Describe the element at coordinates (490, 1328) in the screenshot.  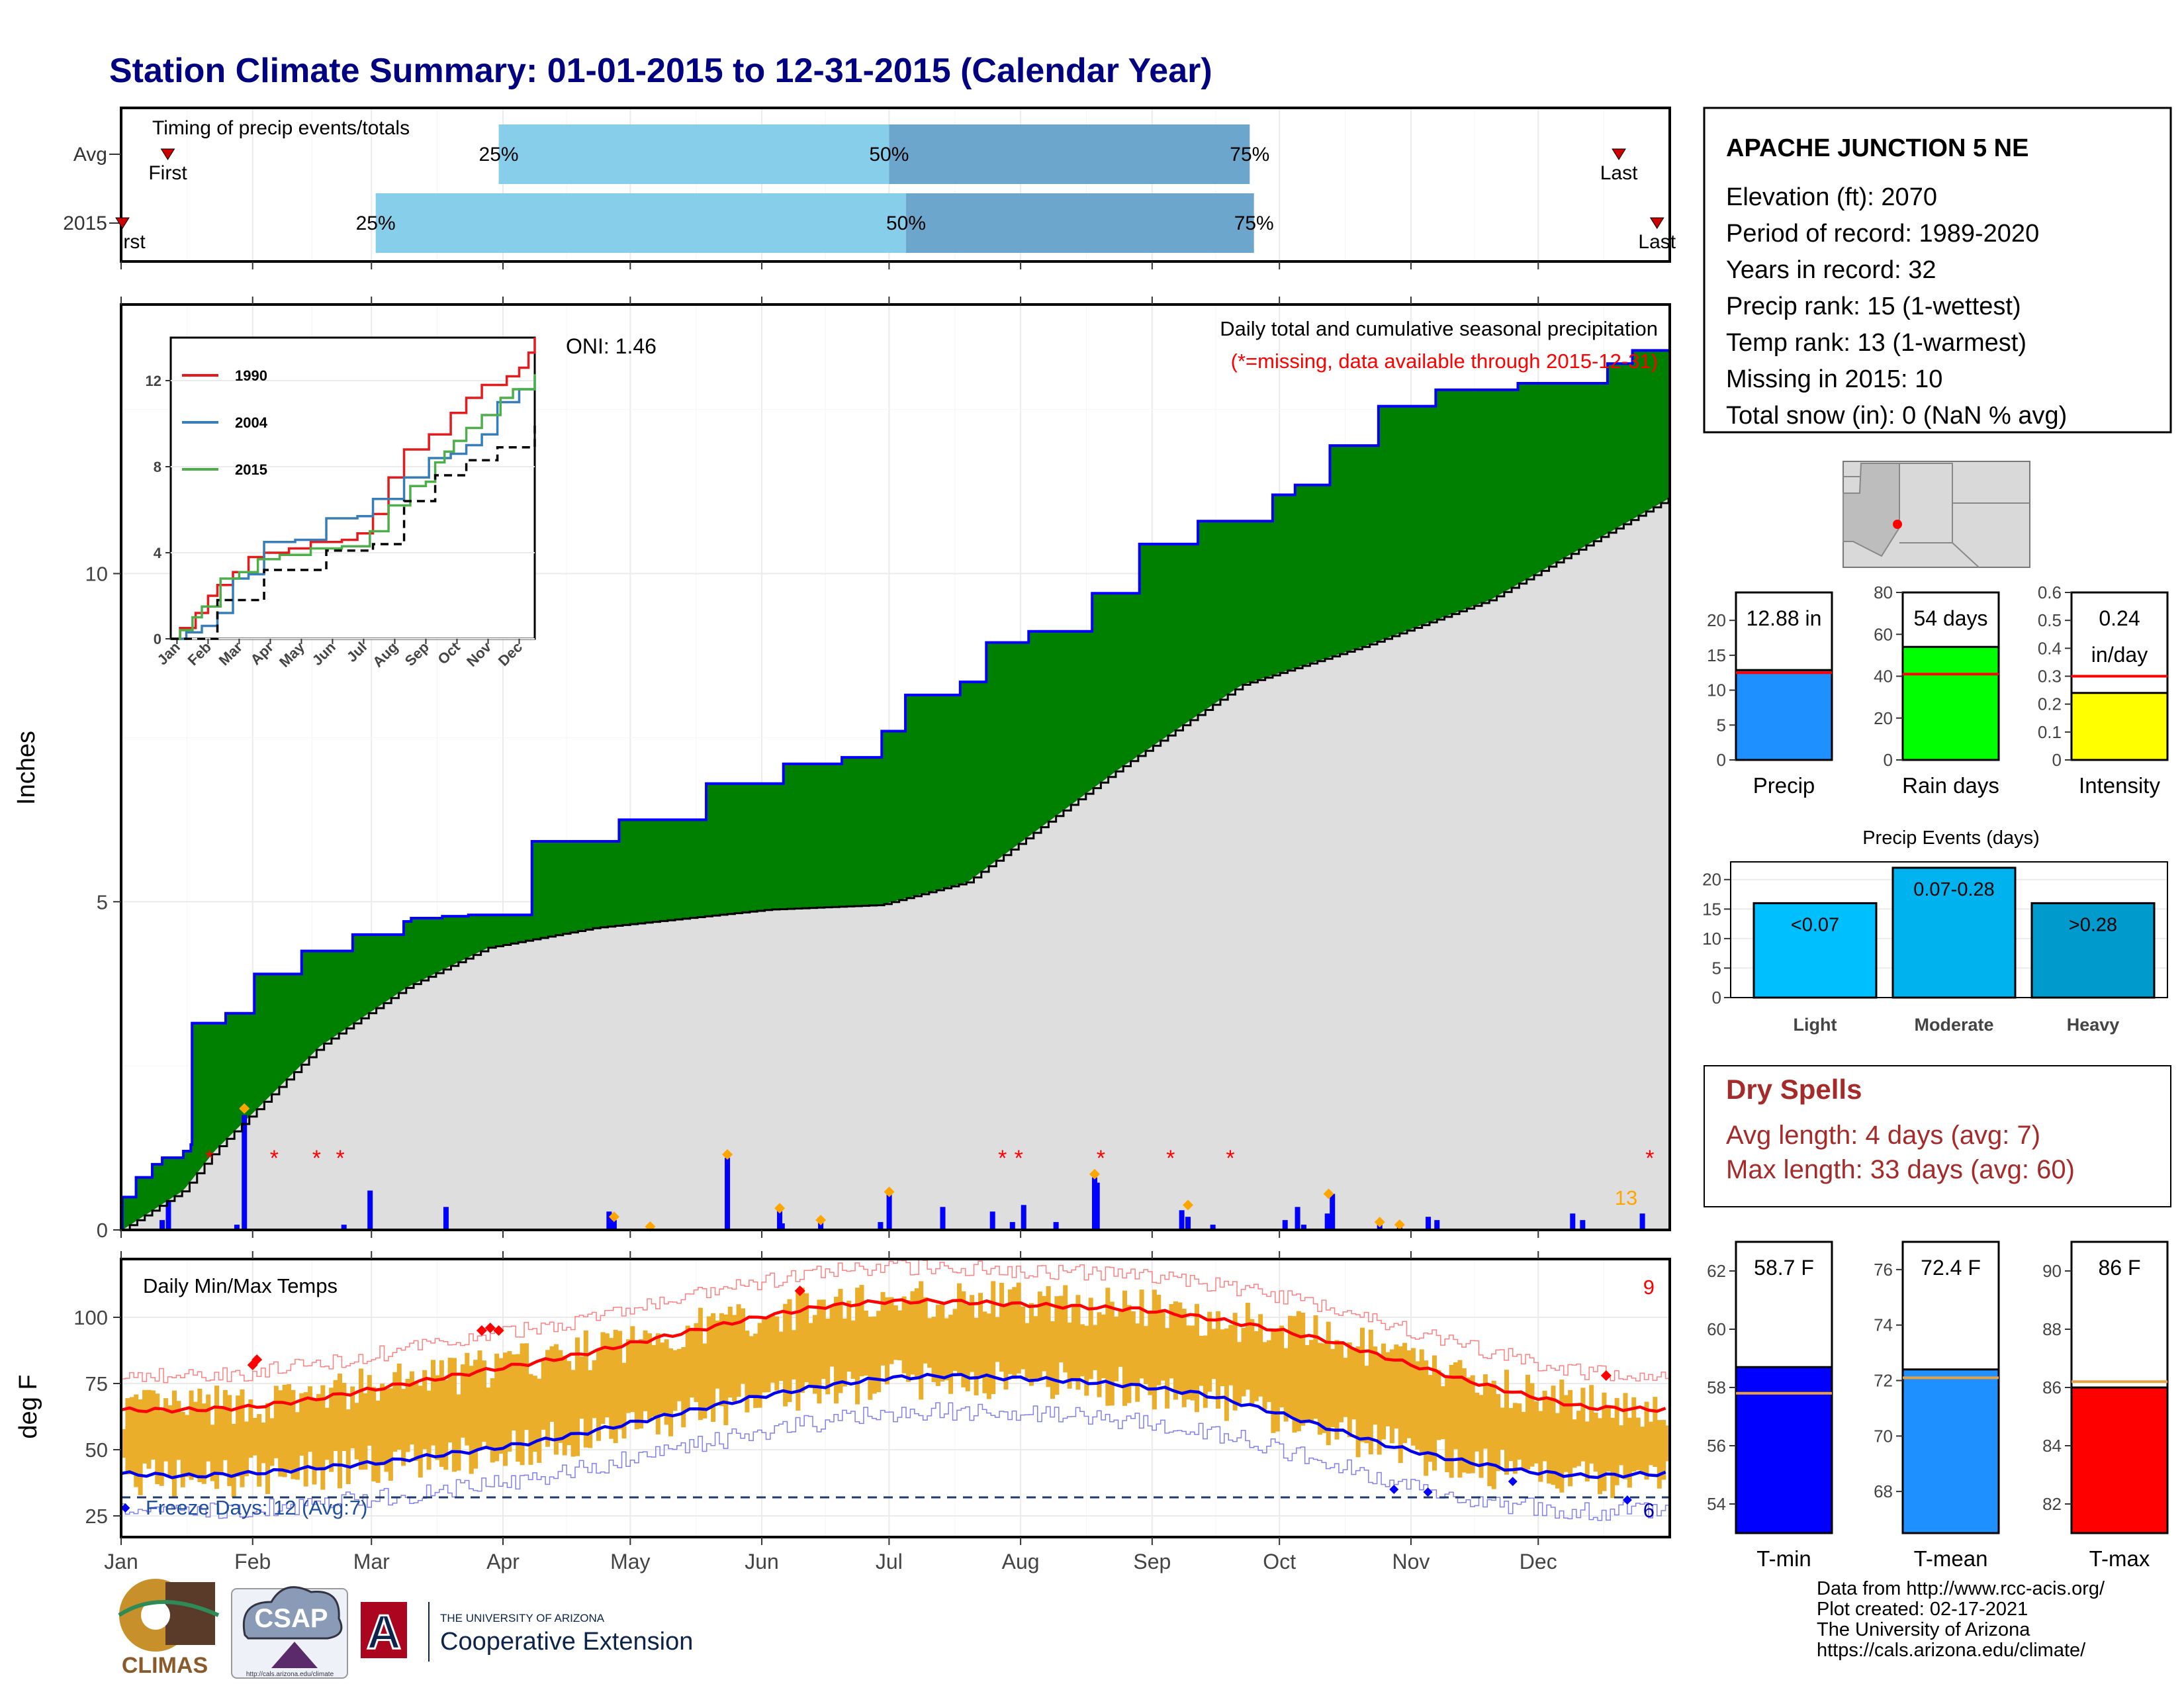
I see `record-high-marker` at that location.